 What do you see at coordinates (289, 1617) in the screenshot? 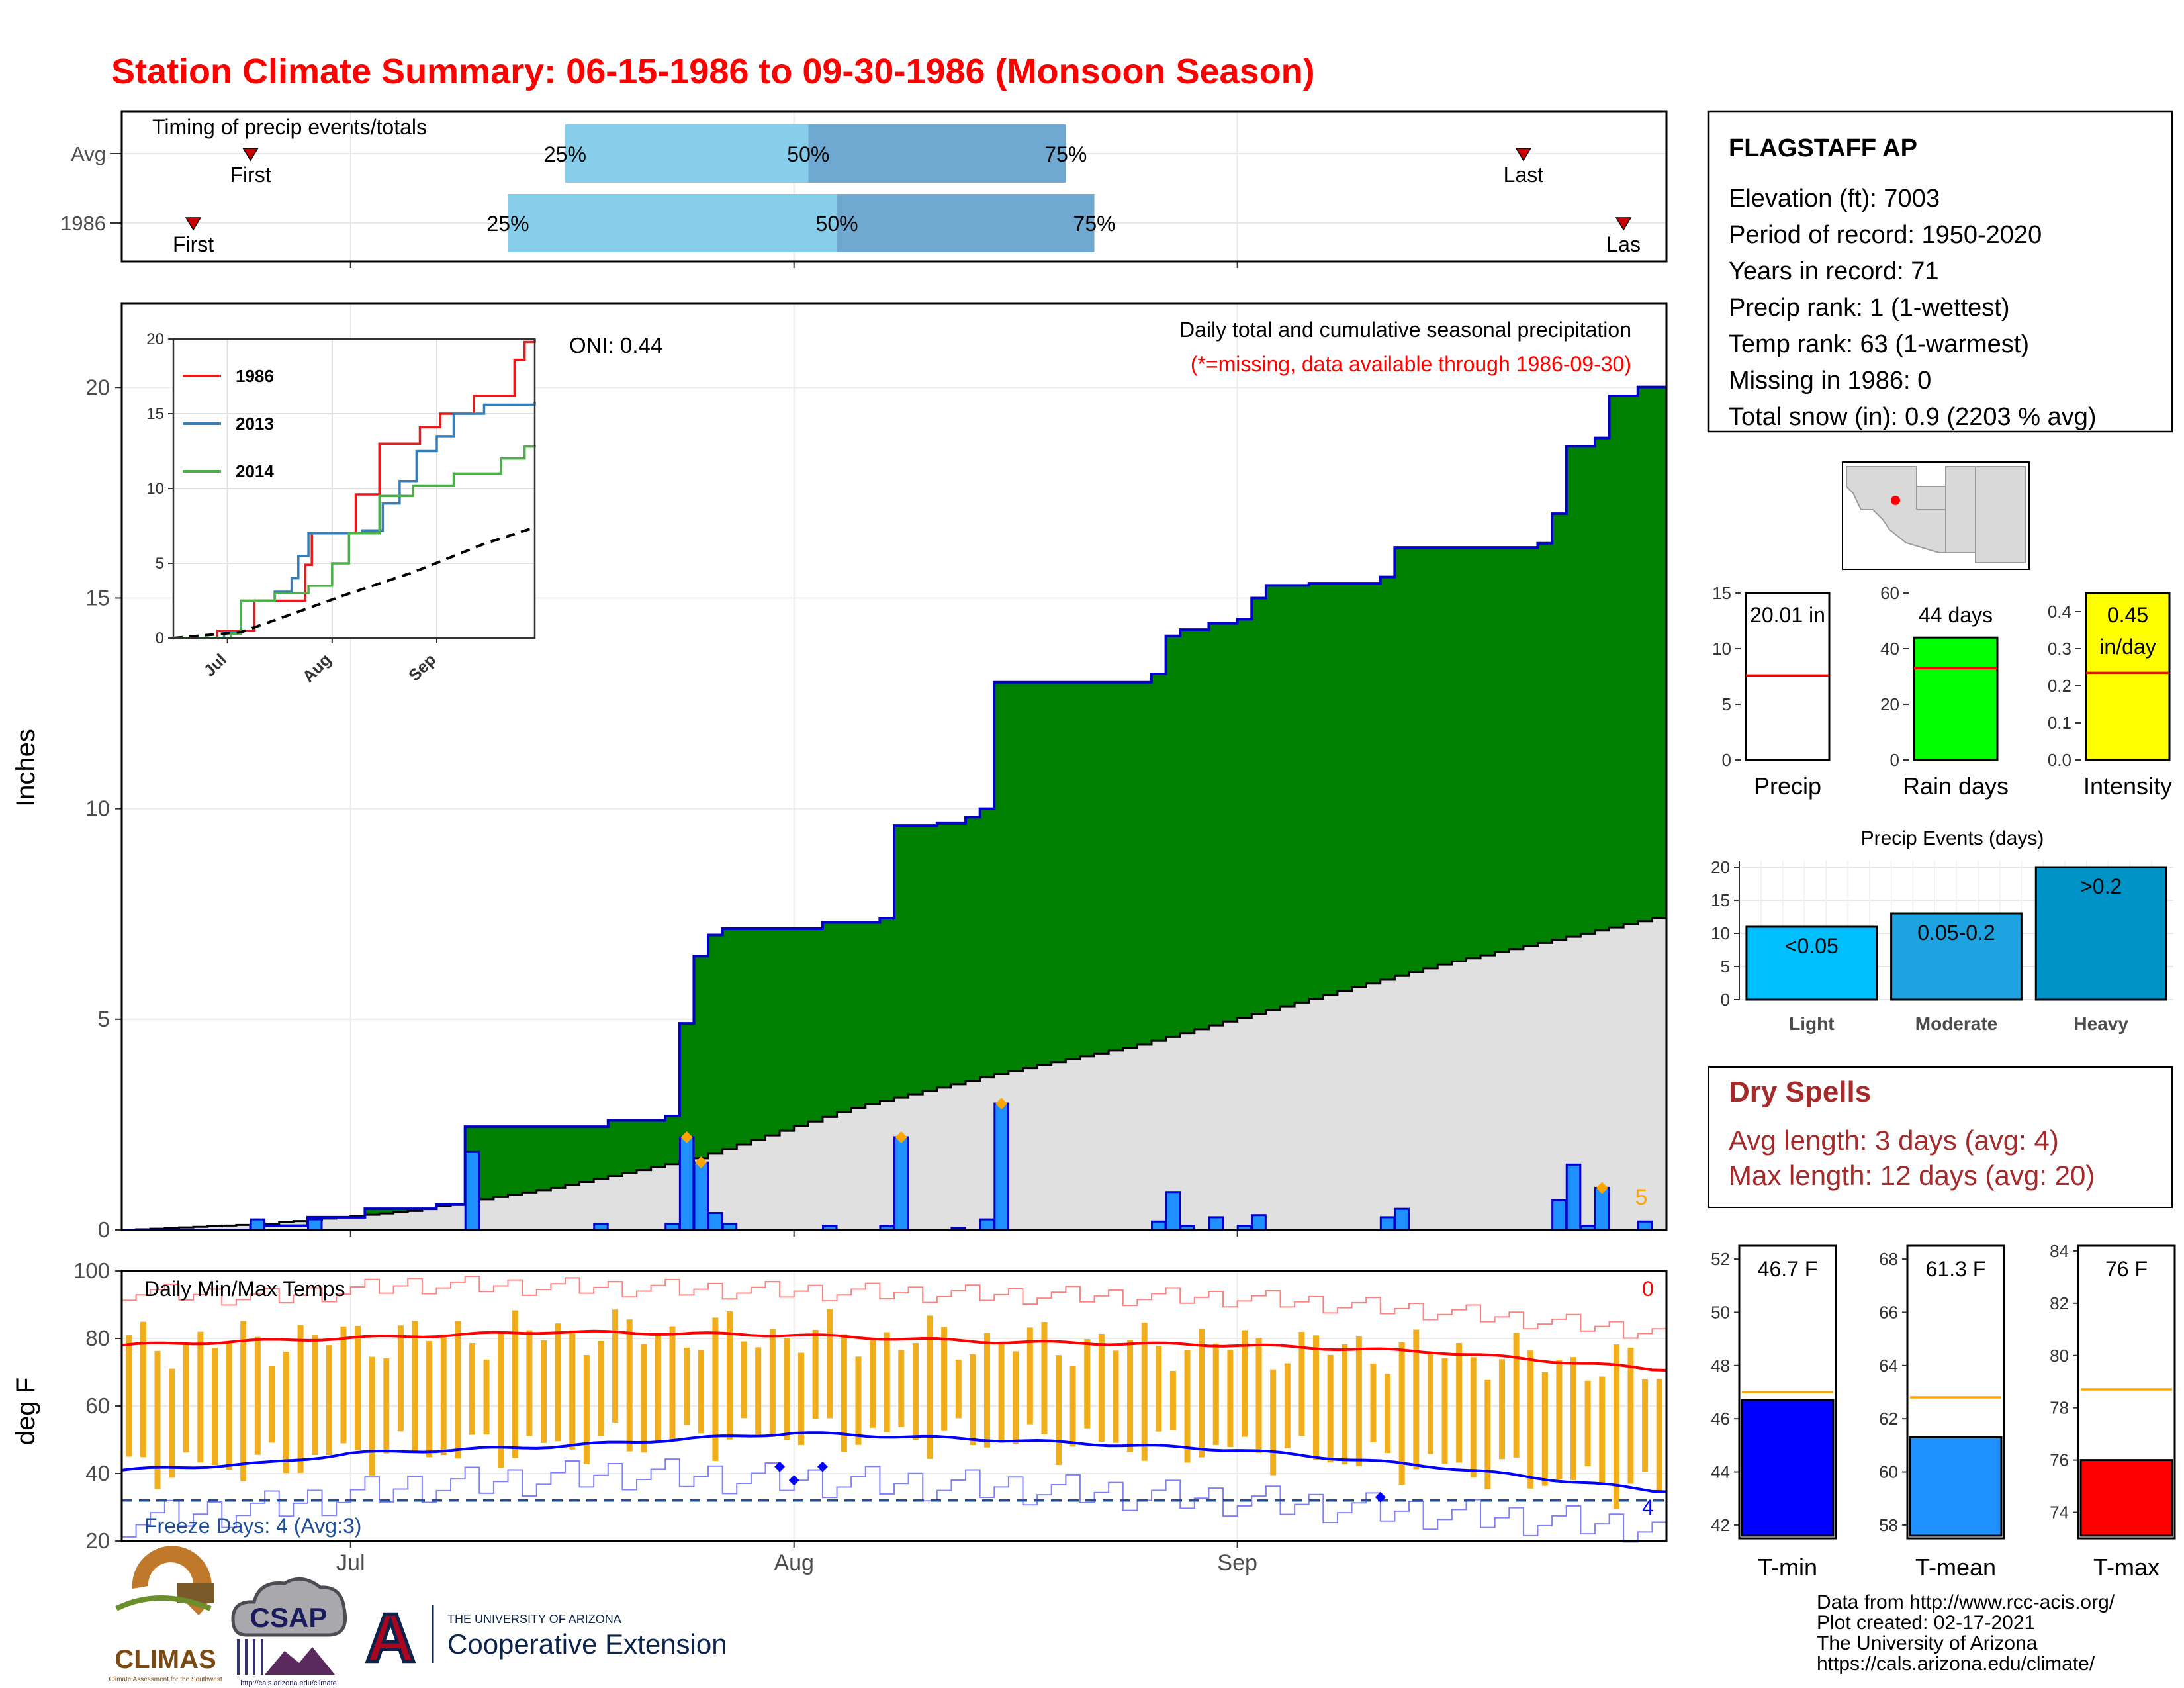
I see `csap-text: CSAP` at bounding box center [289, 1617].